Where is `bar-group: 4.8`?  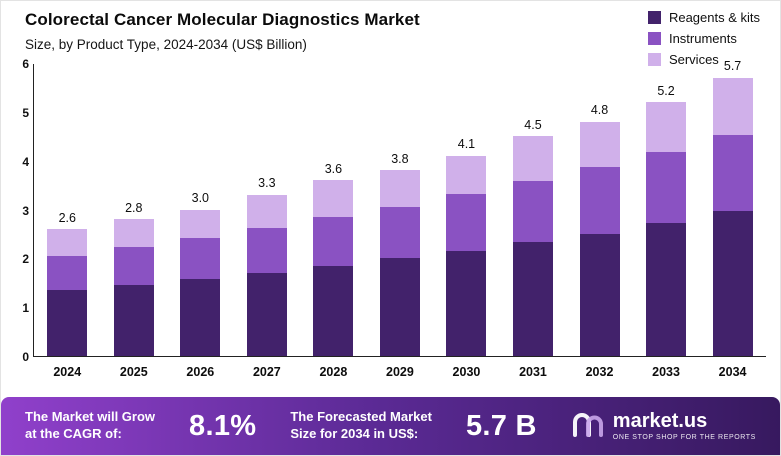
bar-group: 4.8 is located at coordinates (599, 209).